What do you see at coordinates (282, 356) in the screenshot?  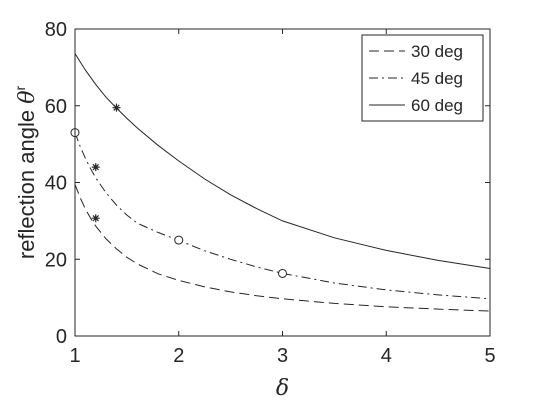 I see `x-tick-label-3: 3` at bounding box center [282, 356].